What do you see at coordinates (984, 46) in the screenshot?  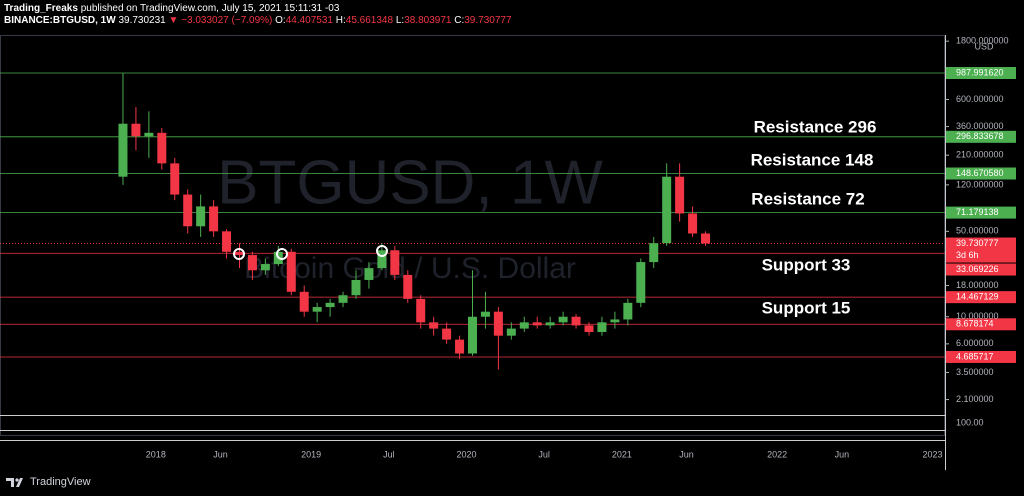 I see `currency: USD` at bounding box center [984, 46].